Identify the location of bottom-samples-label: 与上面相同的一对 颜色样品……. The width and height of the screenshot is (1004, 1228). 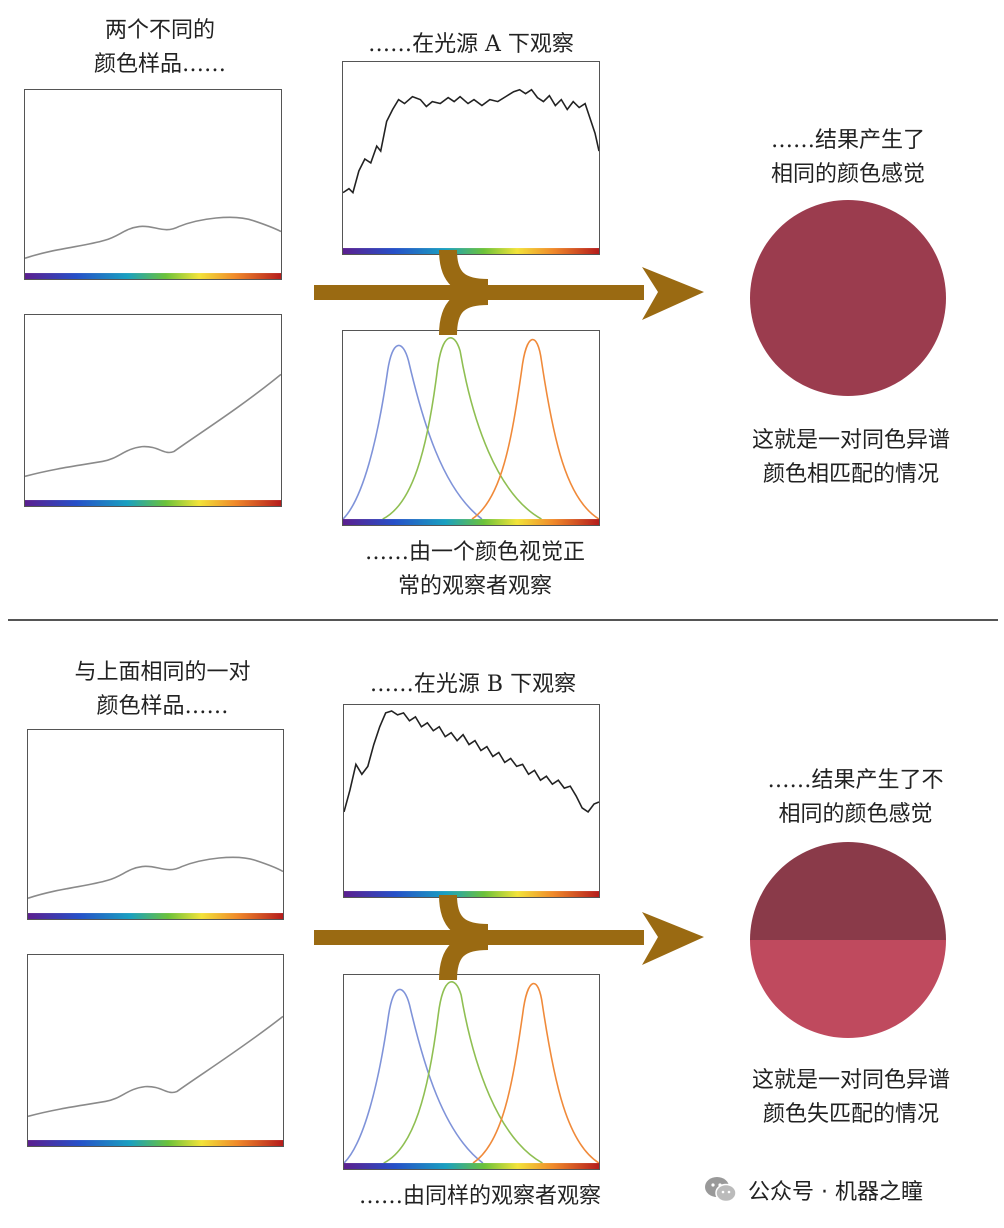
(162, 689).